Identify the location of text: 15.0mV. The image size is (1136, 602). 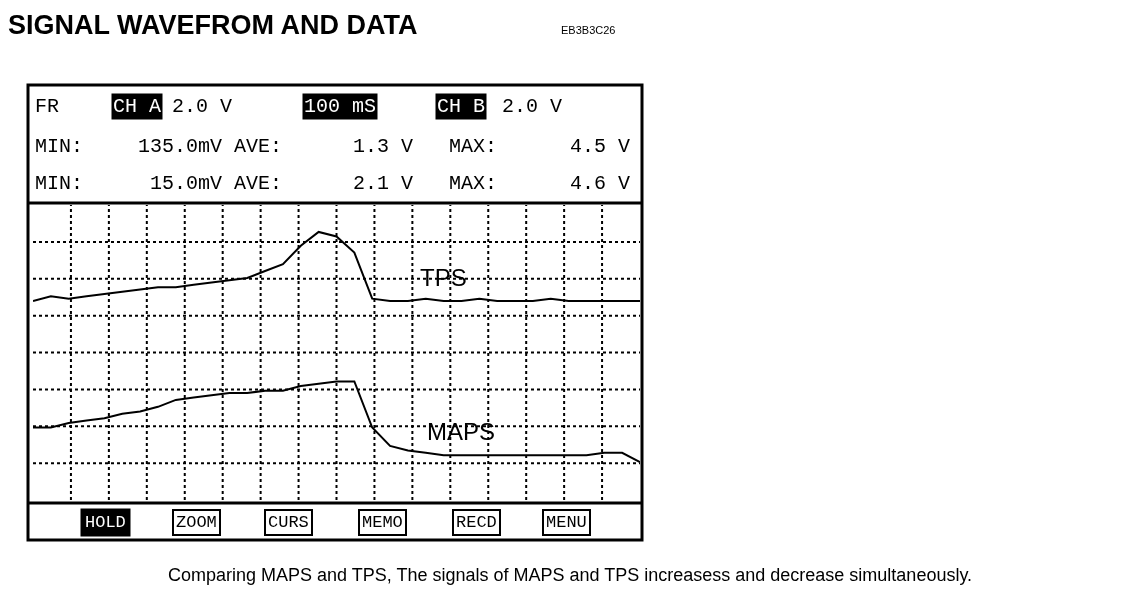
(186, 183).